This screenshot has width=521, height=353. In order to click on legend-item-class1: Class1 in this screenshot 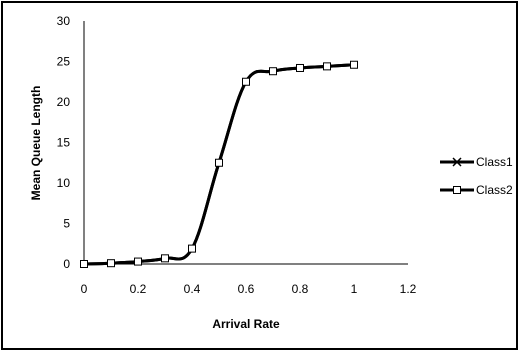, I will do `click(476, 162)`.